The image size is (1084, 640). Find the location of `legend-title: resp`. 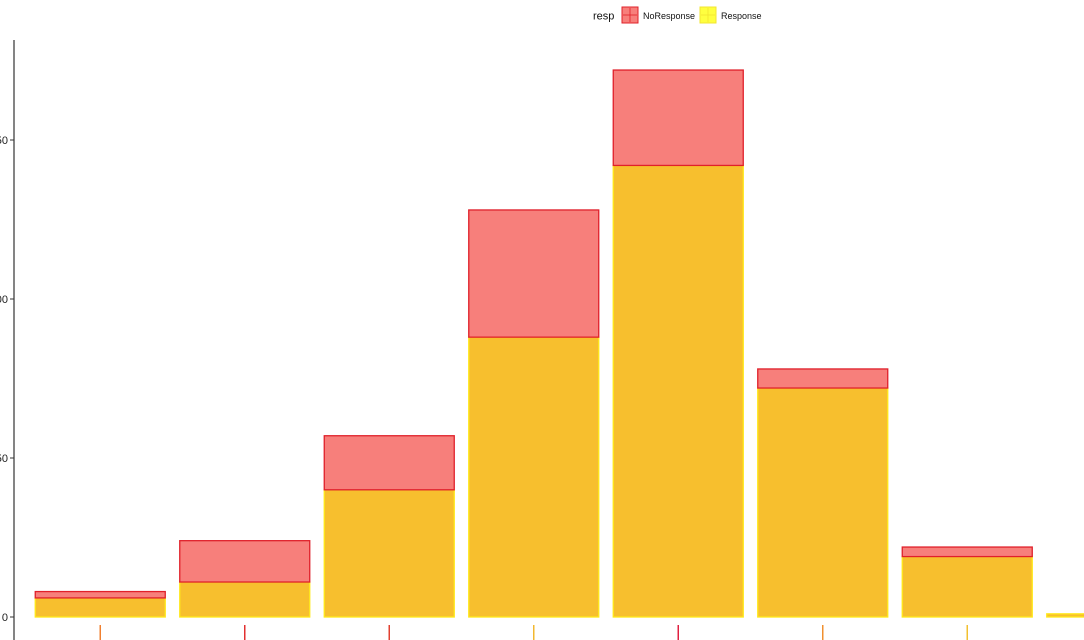

legend-title: resp is located at coordinates (603, 17).